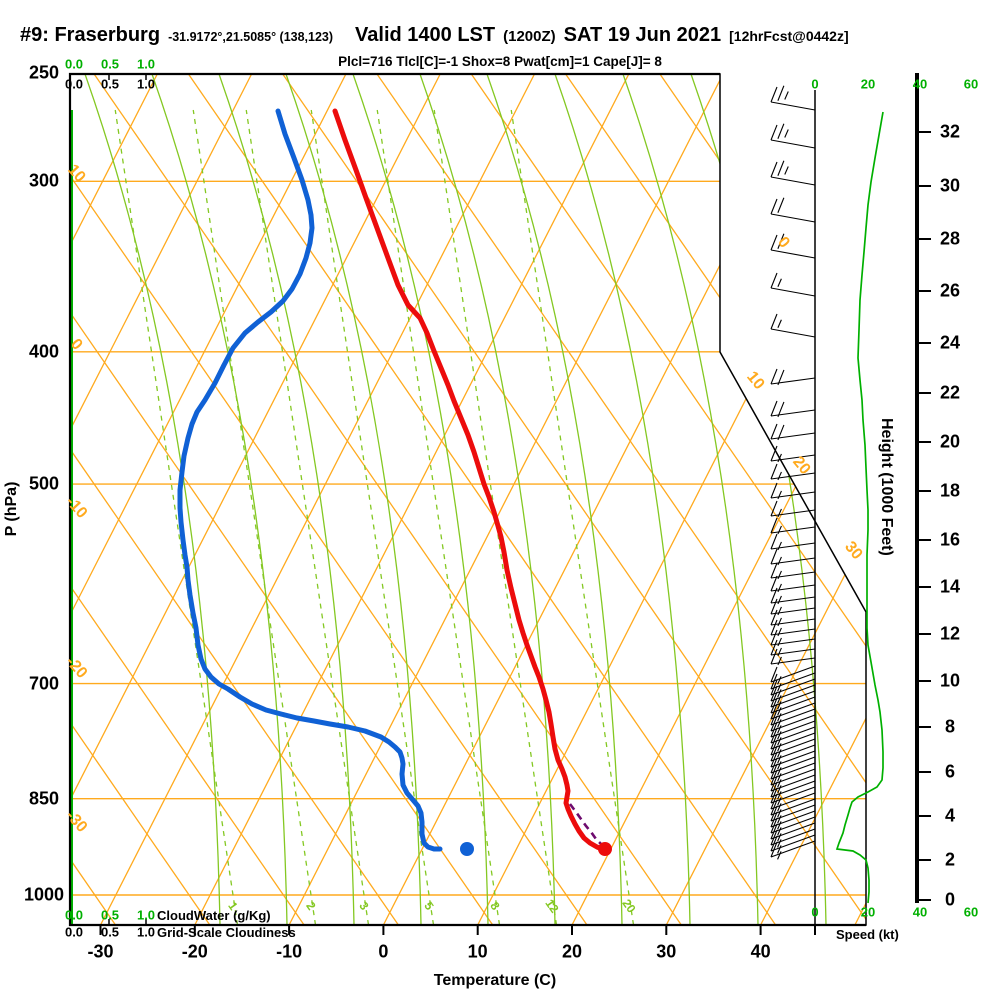  I want to click on height-tick-label: 26, so click(950, 290).